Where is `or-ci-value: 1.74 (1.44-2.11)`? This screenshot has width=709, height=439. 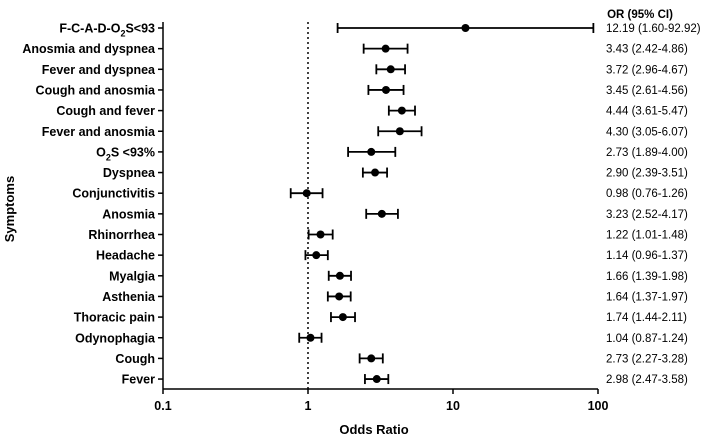
or-ci-value: 1.74 (1.44-2.11) is located at coordinates (646, 318).